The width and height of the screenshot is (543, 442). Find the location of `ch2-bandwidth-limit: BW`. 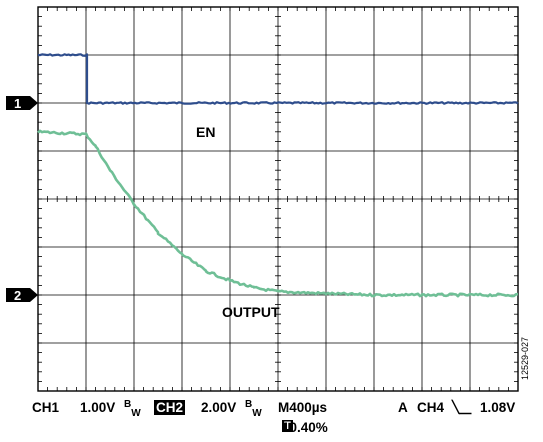

ch2-bandwidth-limit: BW is located at coordinates (253, 409).